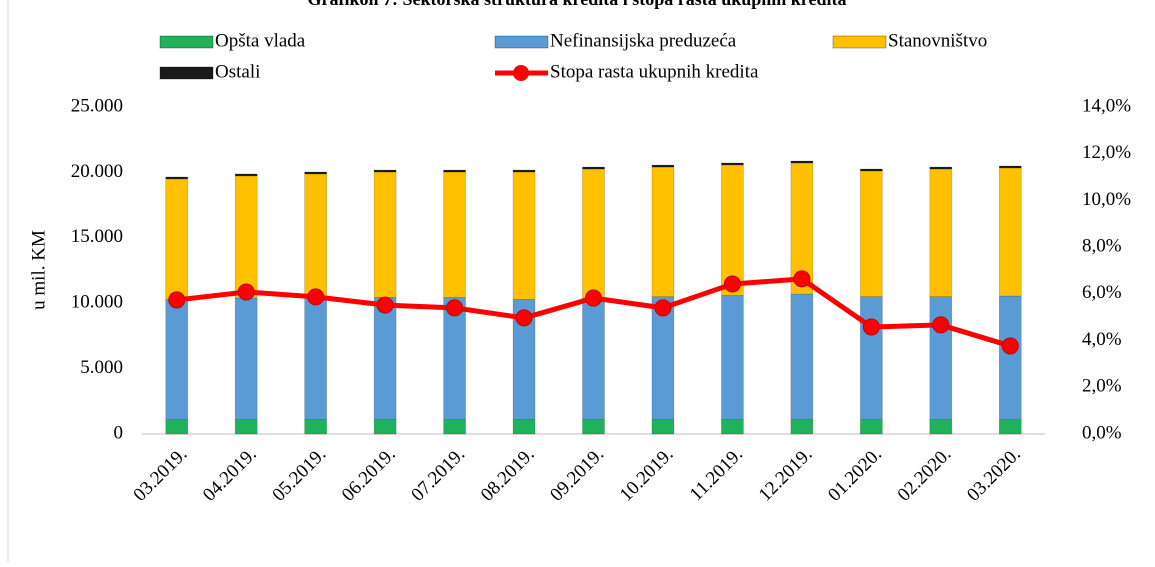  Describe the element at coordinates (1102, 246) in the screenshot. I see `y2-tick-label: 8,0%` at that location.